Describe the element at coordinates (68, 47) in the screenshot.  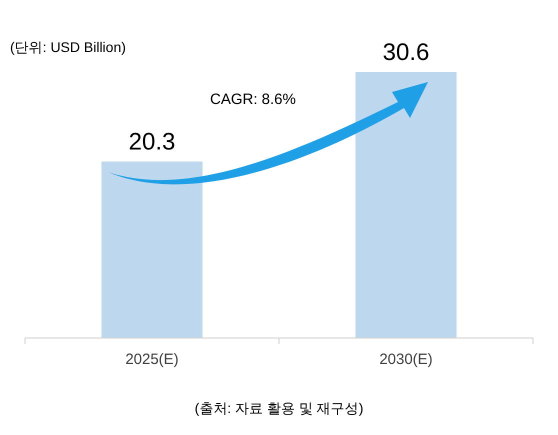
I see `text: (단위: USD Billion)` at that location.